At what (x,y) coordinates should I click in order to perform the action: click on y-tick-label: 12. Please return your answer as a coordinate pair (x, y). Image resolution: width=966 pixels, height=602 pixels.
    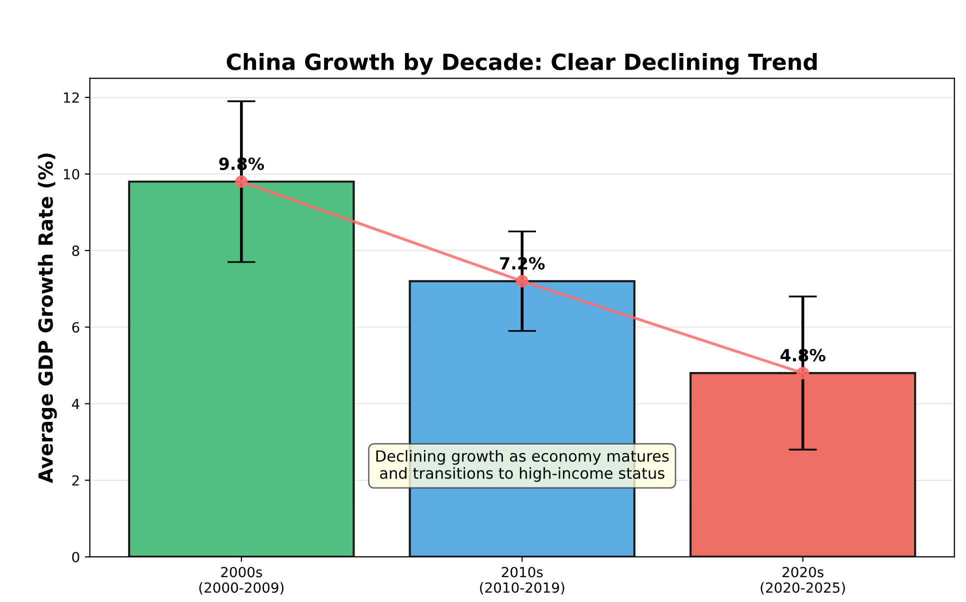
    Looking at the image, I should click on (71, 97).